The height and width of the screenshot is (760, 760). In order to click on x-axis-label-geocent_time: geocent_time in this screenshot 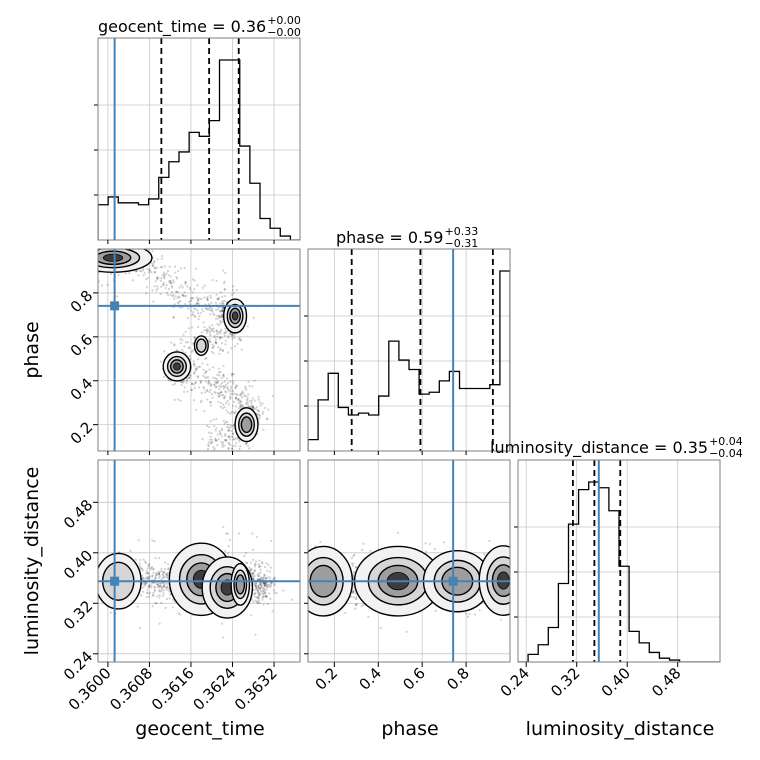, I will do `click(199, 729)`.